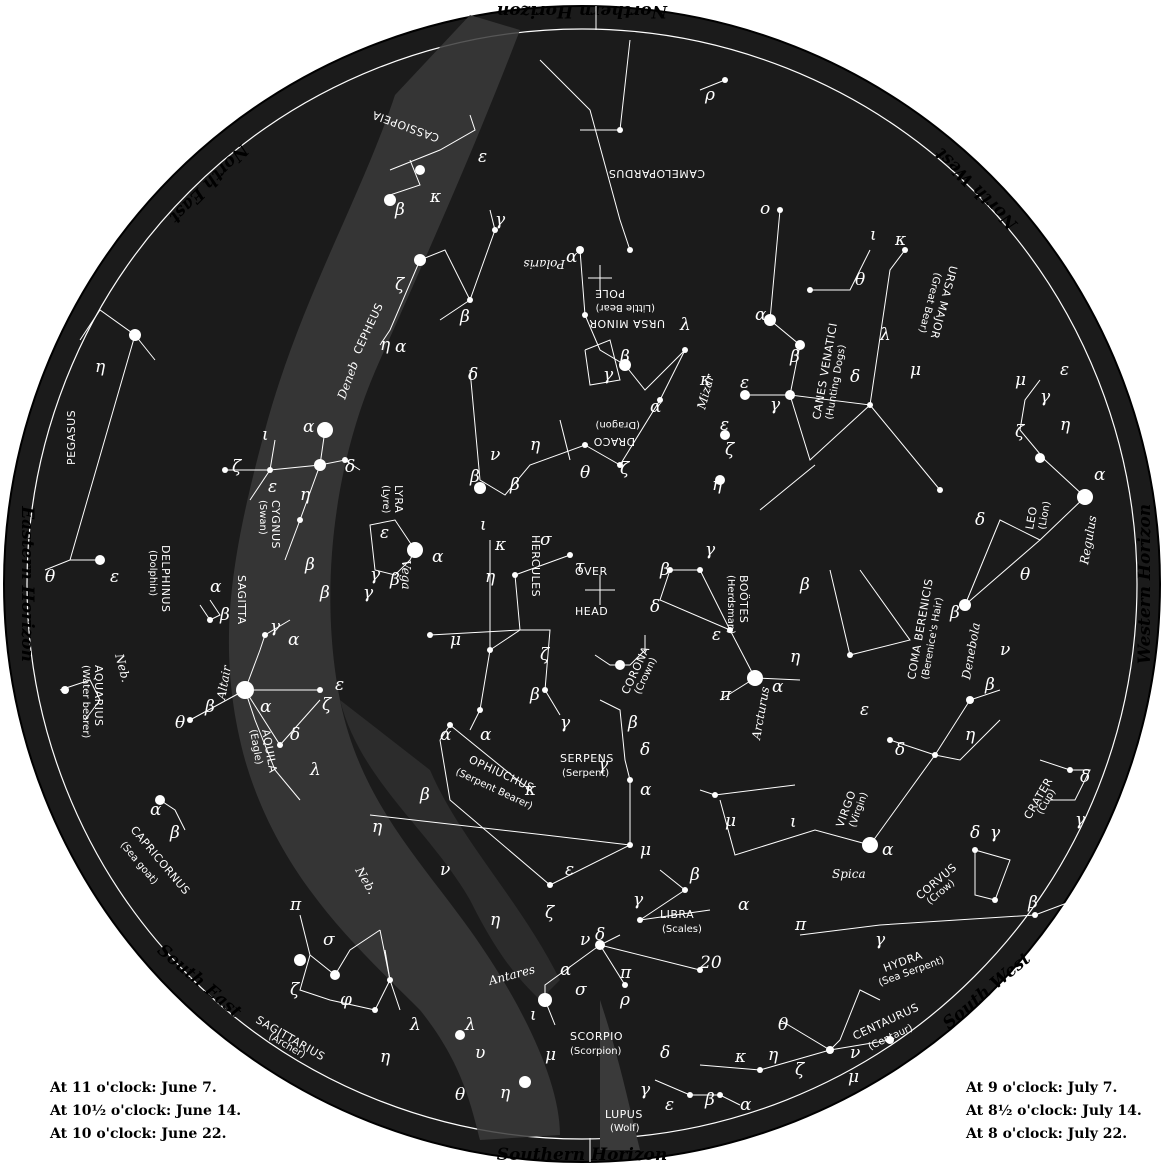  I want to click on label-libra: LIBRA, so click(677, 914).